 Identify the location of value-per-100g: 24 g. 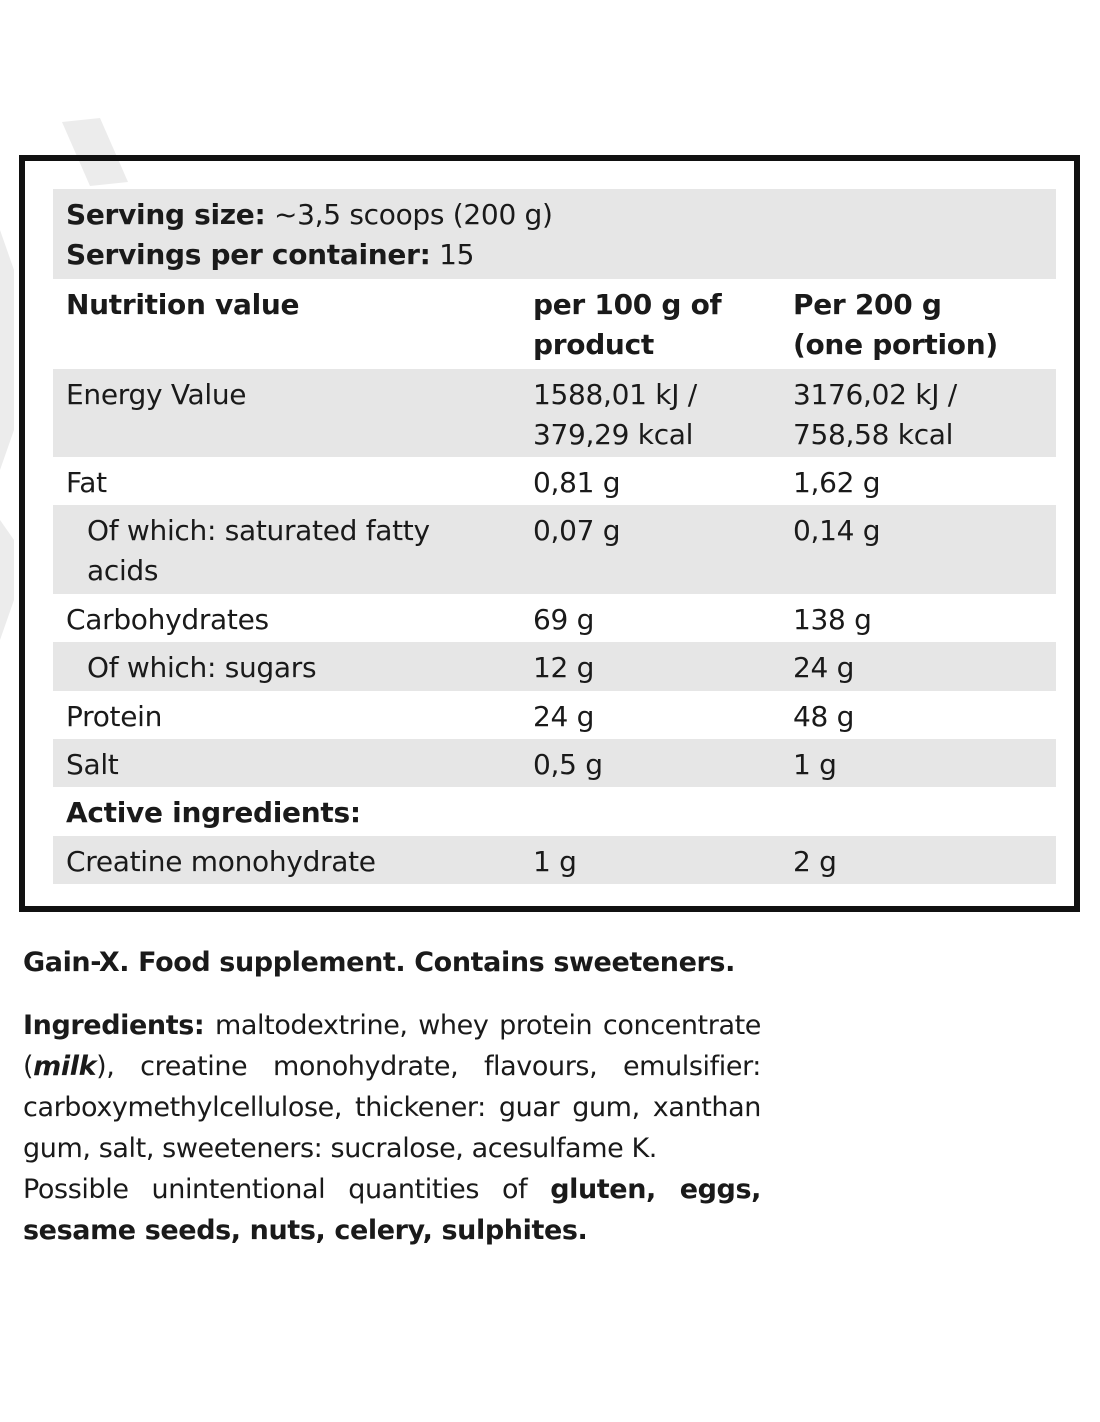
(564, 716).